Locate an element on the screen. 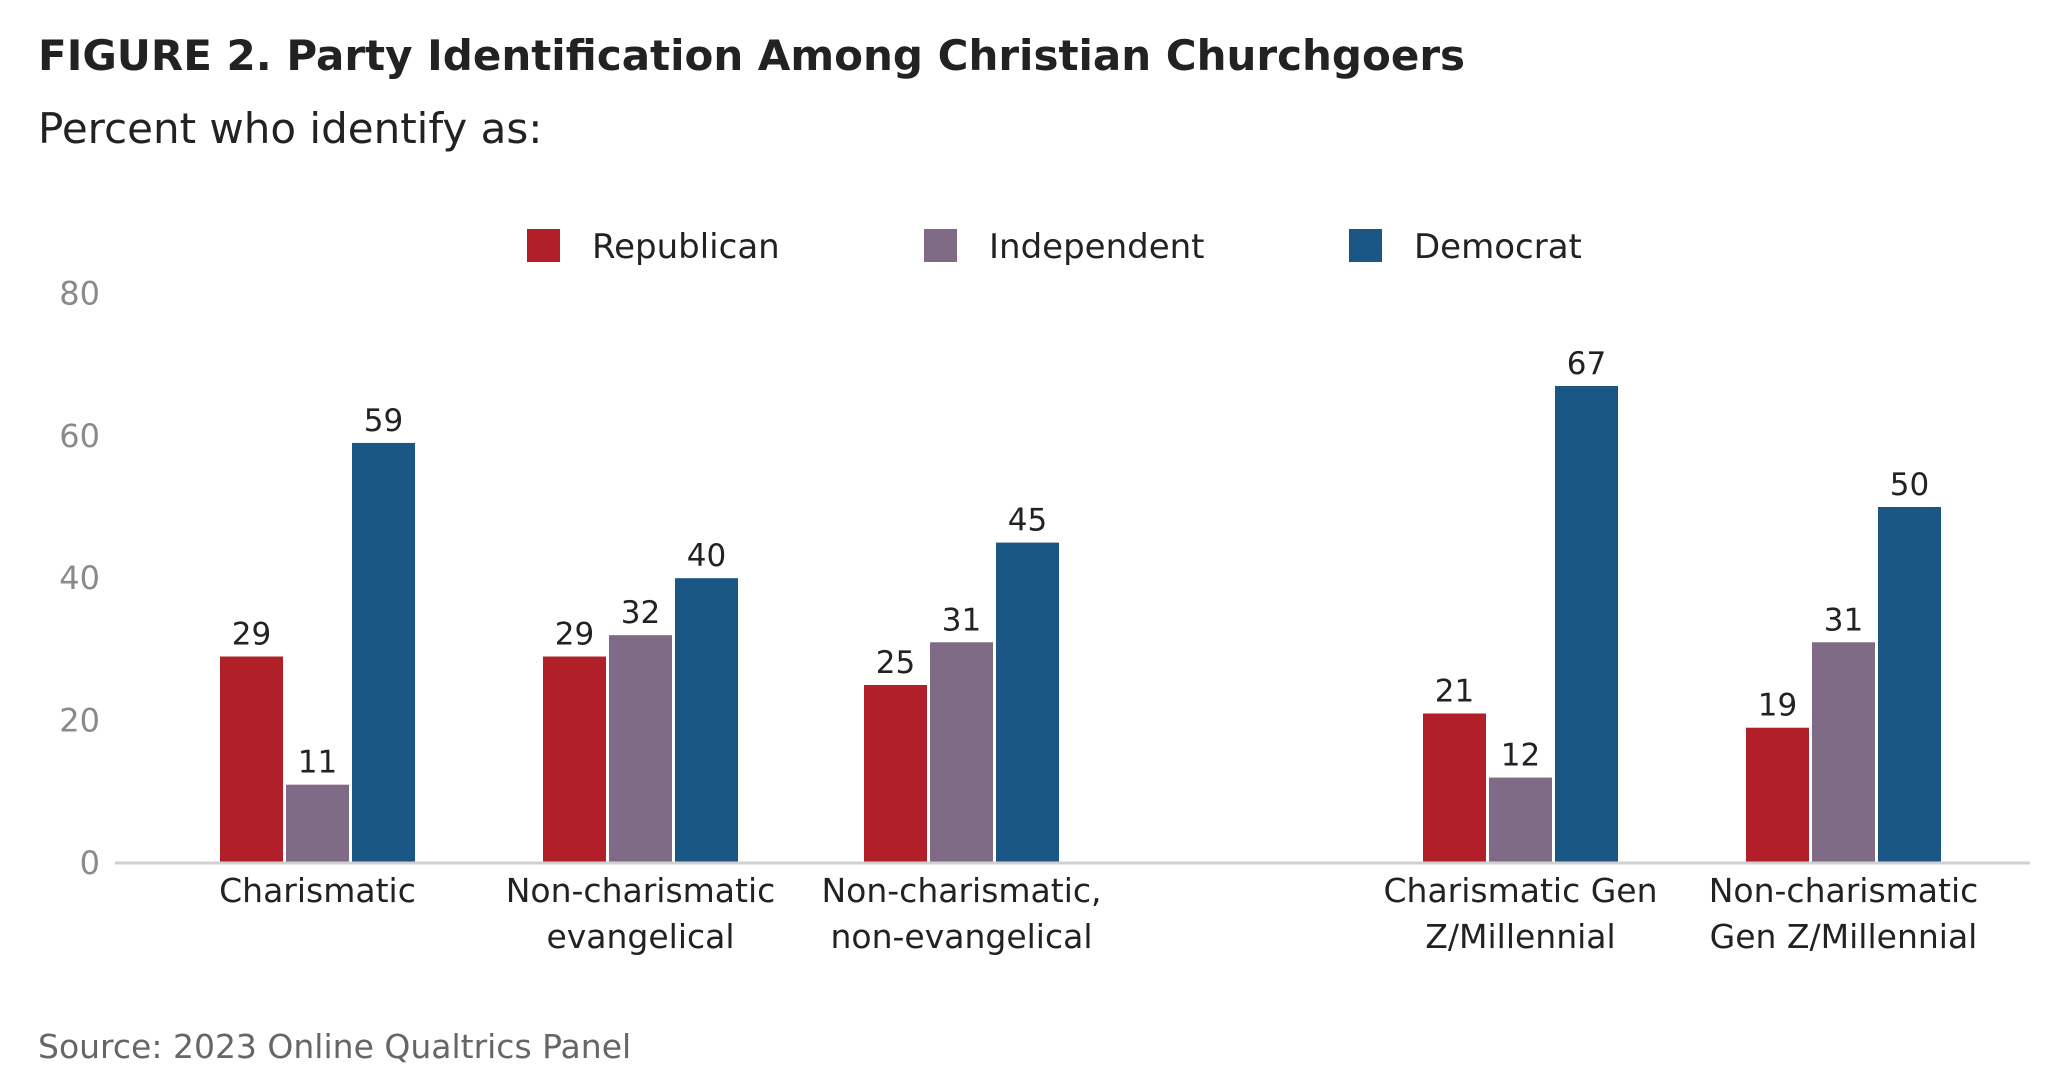 Image resolution: width=2062 pixels, height=1088 pixels. data-label: 59 is located at coordinates (383, 421).